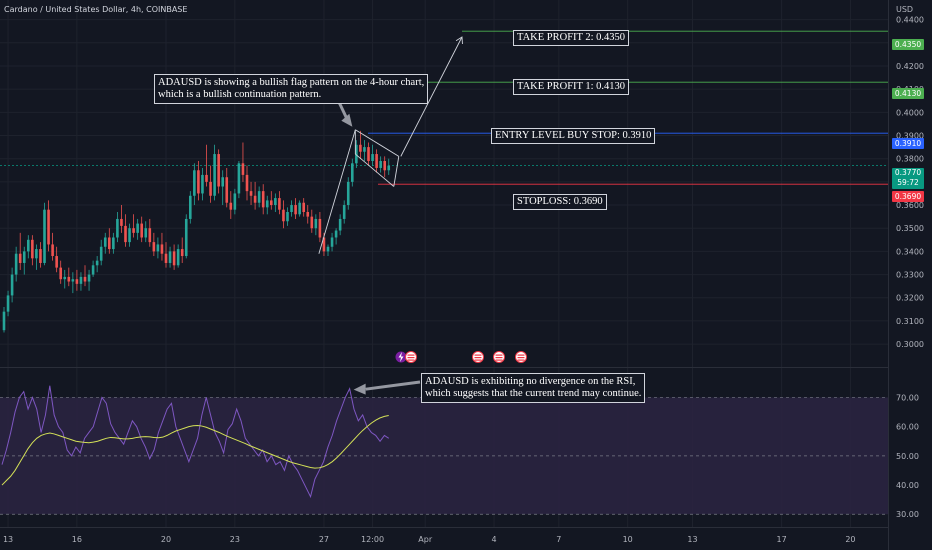 The image size is (932, 550). Describe the element at coordinates (573, 136) in the screenshot. I see `entry-level-label: ENTRY LEVEL BUY STOP: 0.3910` at that location.